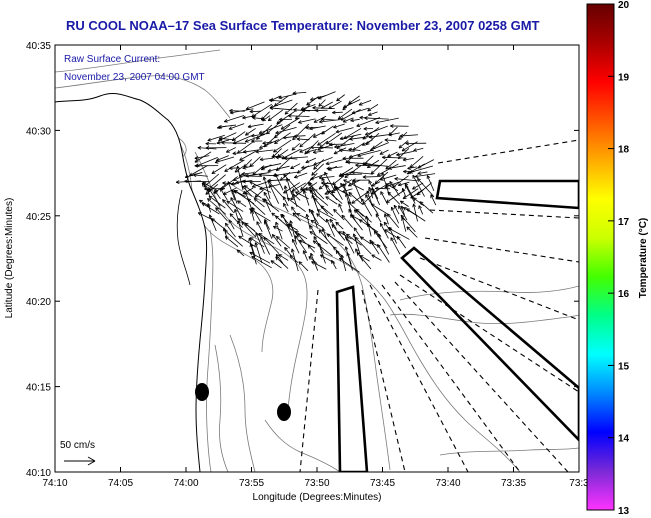 Image resolution: width=651 pixels, height=518 pixels. I want to click on overlay-line-2: November 23, 2007 04:00 GMT, so click(134, 77).